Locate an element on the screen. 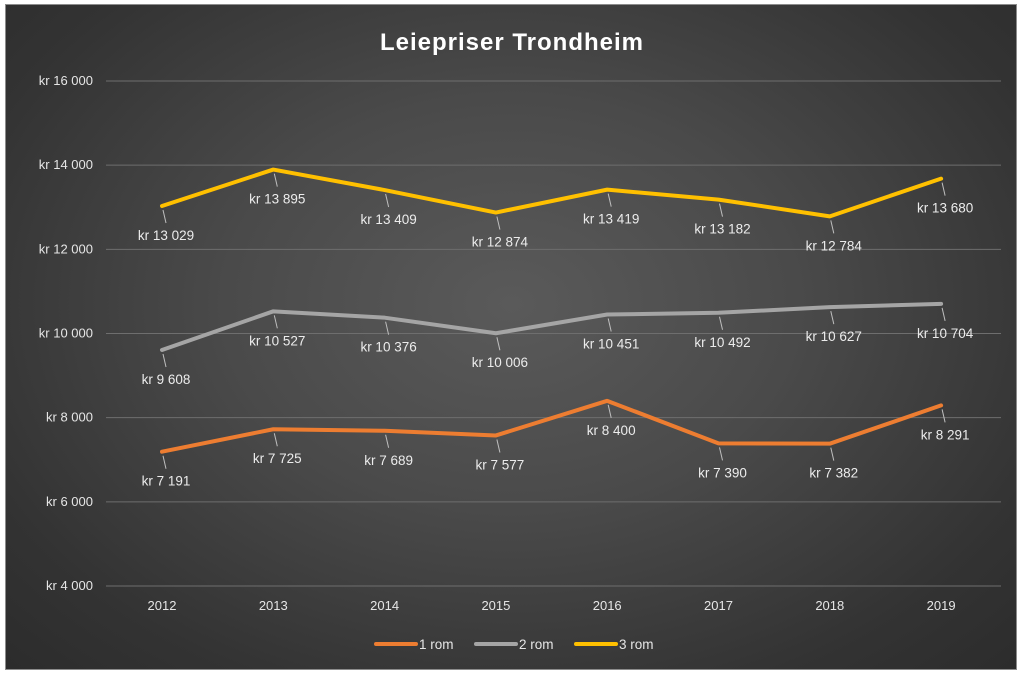 The height and width of the screenshot is (676, 1024). data-label: kr 13 419 is located at coordinates (611, 219).